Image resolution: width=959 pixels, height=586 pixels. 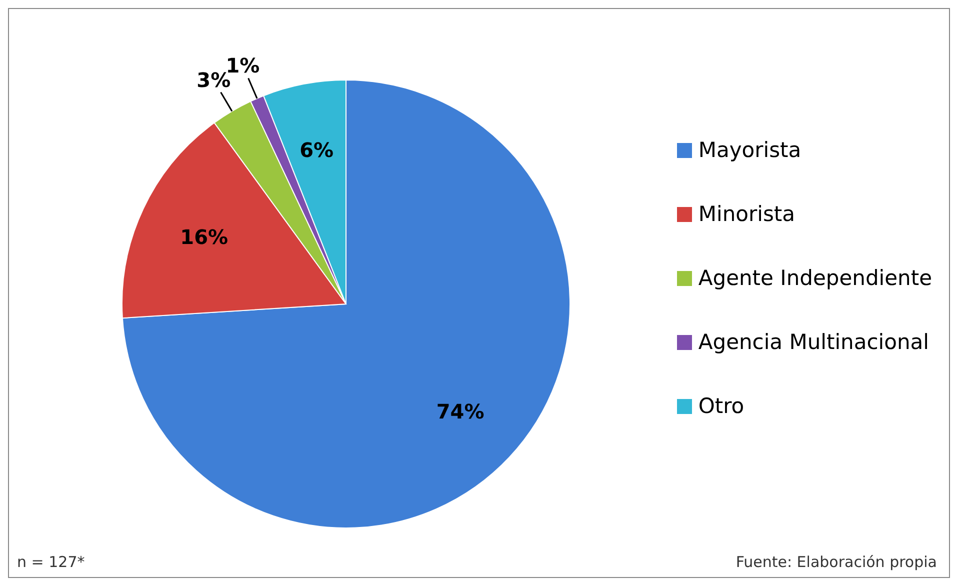 I want to click on data-label: 16%, so click(x=204, y=237).